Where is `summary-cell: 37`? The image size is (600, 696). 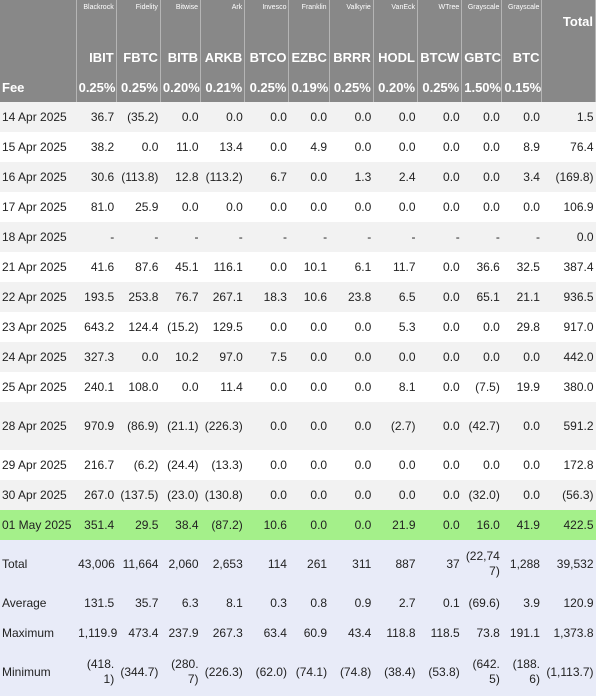
summary-cell: 37 is located at coordinates (439, 564).